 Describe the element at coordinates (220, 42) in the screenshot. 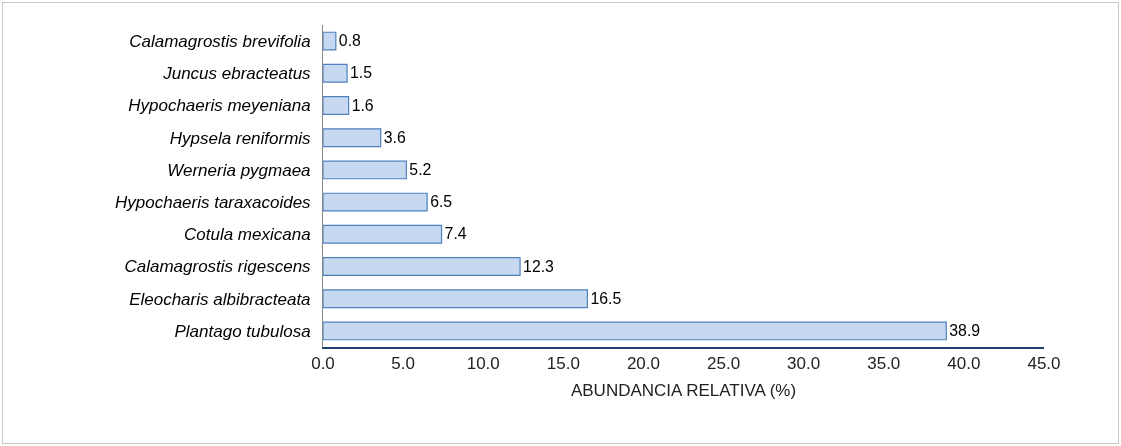

I see `y-tick-label: Calamagrostis brevifolia` at that location.